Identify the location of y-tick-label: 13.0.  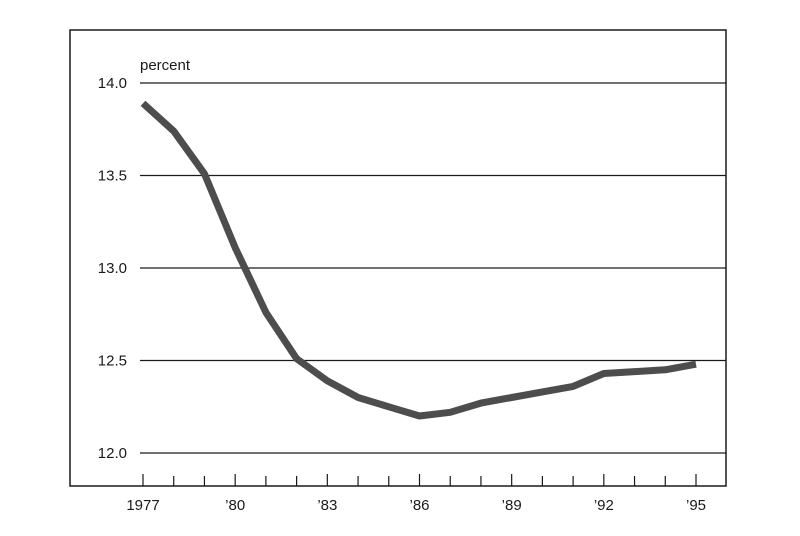
(112, 268).